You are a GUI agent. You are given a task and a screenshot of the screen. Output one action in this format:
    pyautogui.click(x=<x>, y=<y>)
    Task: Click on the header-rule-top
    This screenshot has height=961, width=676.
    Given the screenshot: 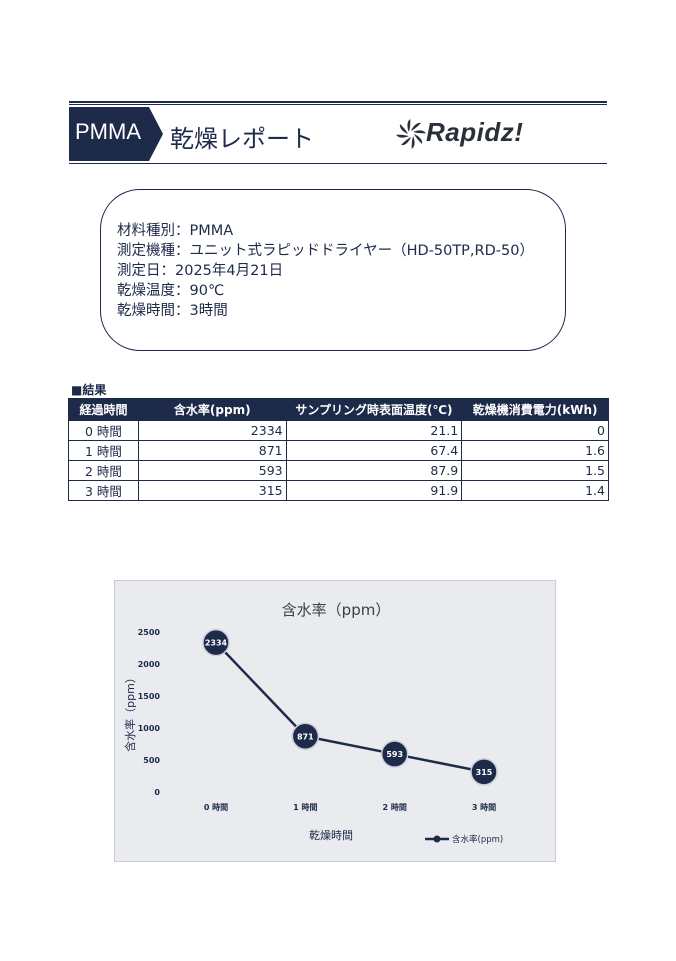 What is the action you would take?
    pyautogui.click(x=338, y=102)
    